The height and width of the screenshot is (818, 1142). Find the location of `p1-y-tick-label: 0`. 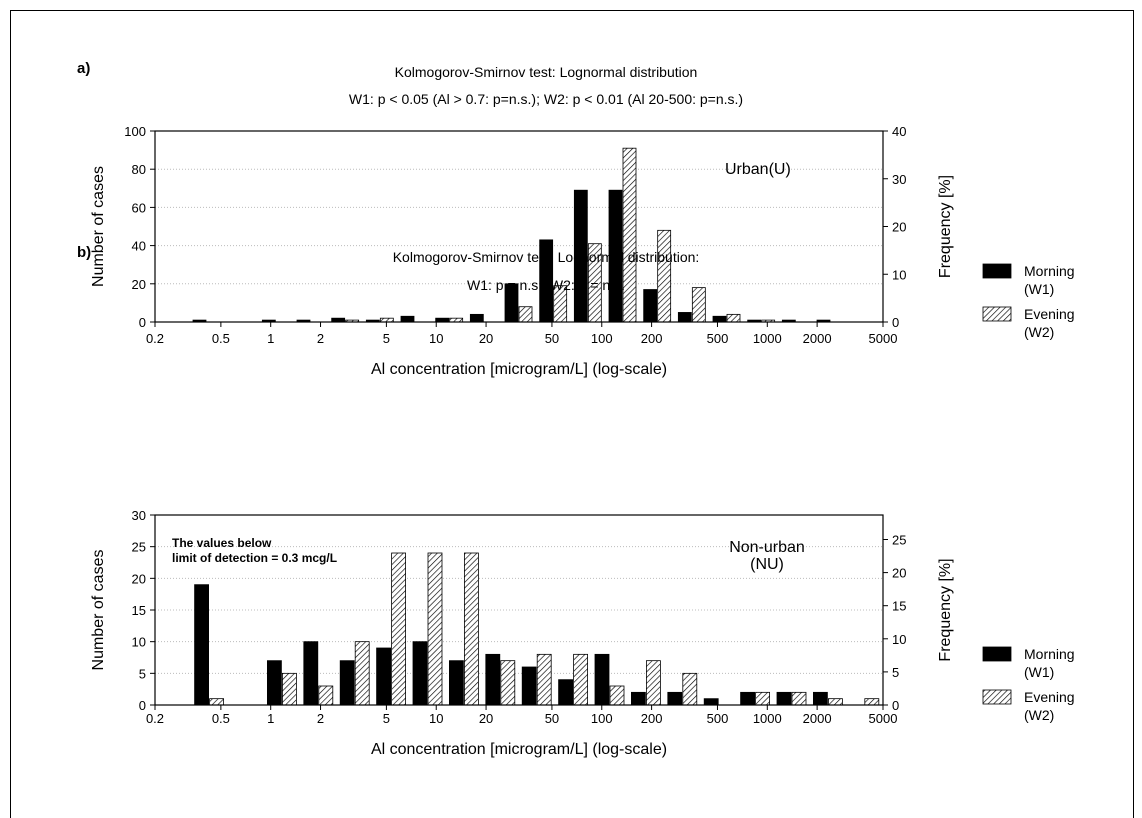

p1-y-tick-label: 0 is located at coordinates (142, 322).